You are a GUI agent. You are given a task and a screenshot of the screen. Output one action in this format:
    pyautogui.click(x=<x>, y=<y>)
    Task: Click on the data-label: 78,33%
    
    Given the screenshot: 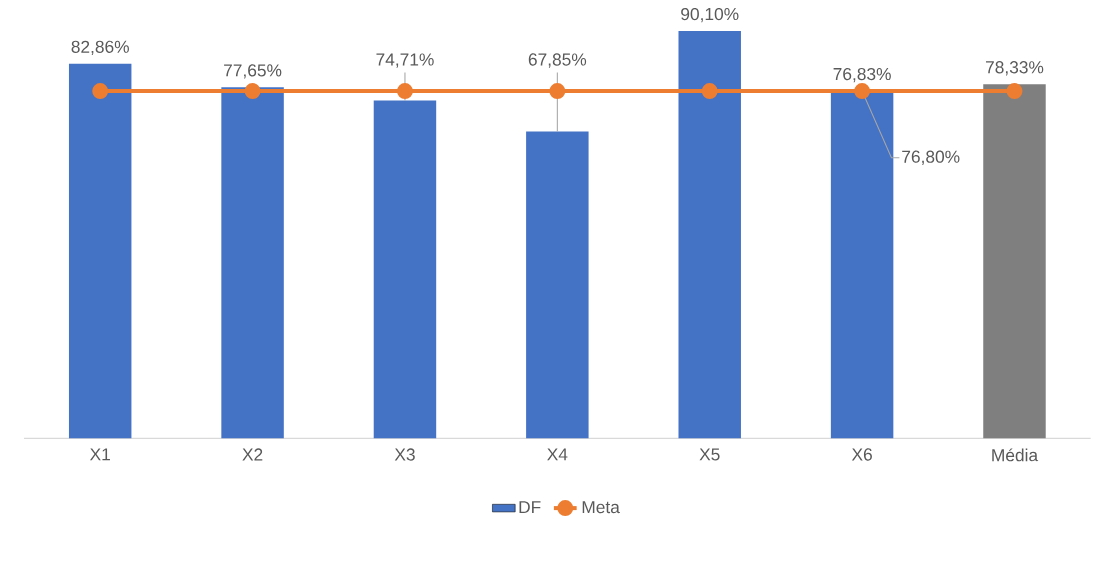 What is the action you would take?
    pyautogui.click(x=1014, y=68)
    